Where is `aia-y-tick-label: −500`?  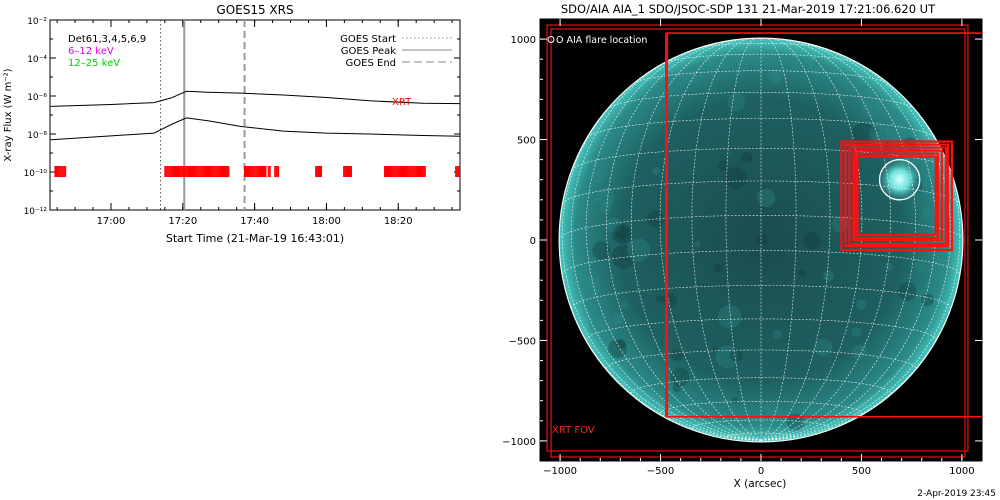
aia-y-tick-label: −500 is located at coordinates (522, 341).